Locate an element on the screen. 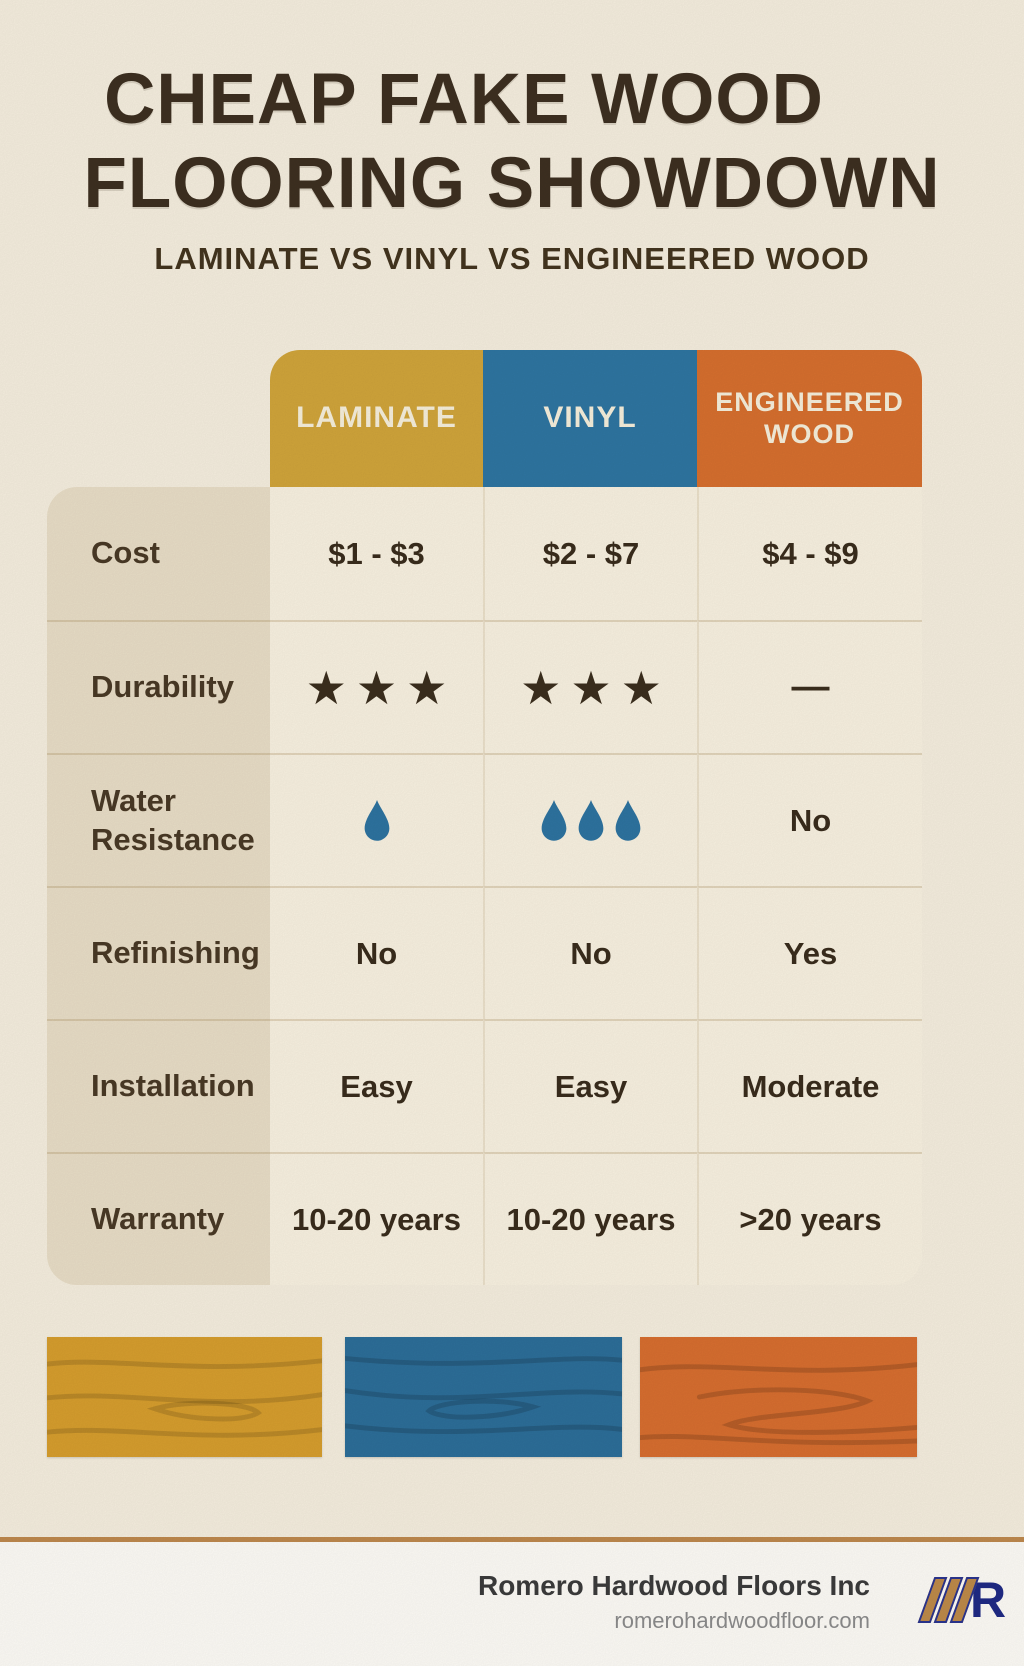 The height and width of the screenshot is (1666, 1024). engineered-wood-swatch is located at coordinates (778, 1397).